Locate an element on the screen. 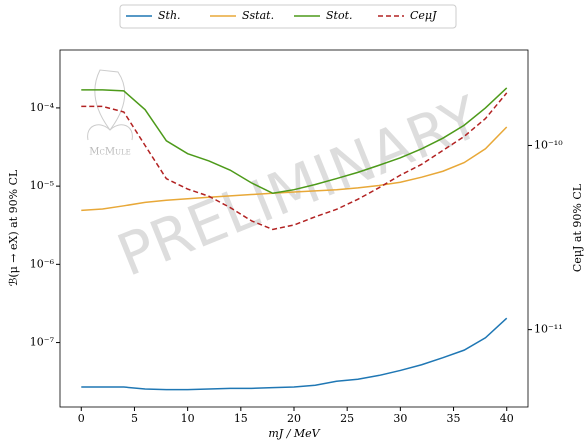 The height and width of the screenshot is (446, 588). x-tick-label: 30 is located at coordinates (400, 418).